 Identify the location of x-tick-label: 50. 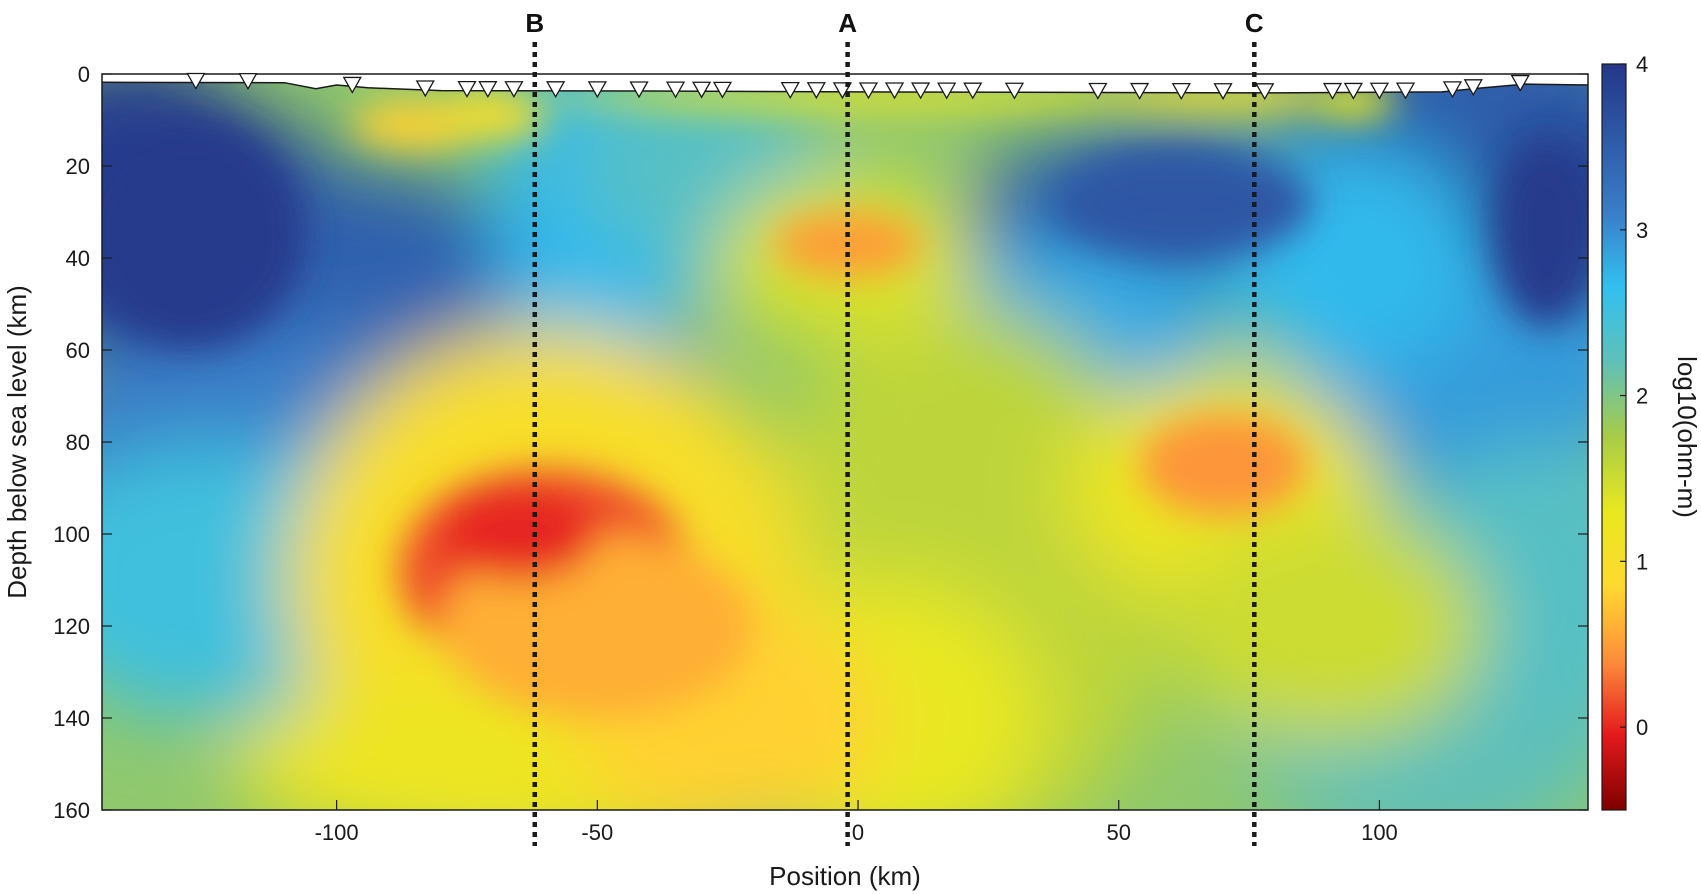
(1118, 832).